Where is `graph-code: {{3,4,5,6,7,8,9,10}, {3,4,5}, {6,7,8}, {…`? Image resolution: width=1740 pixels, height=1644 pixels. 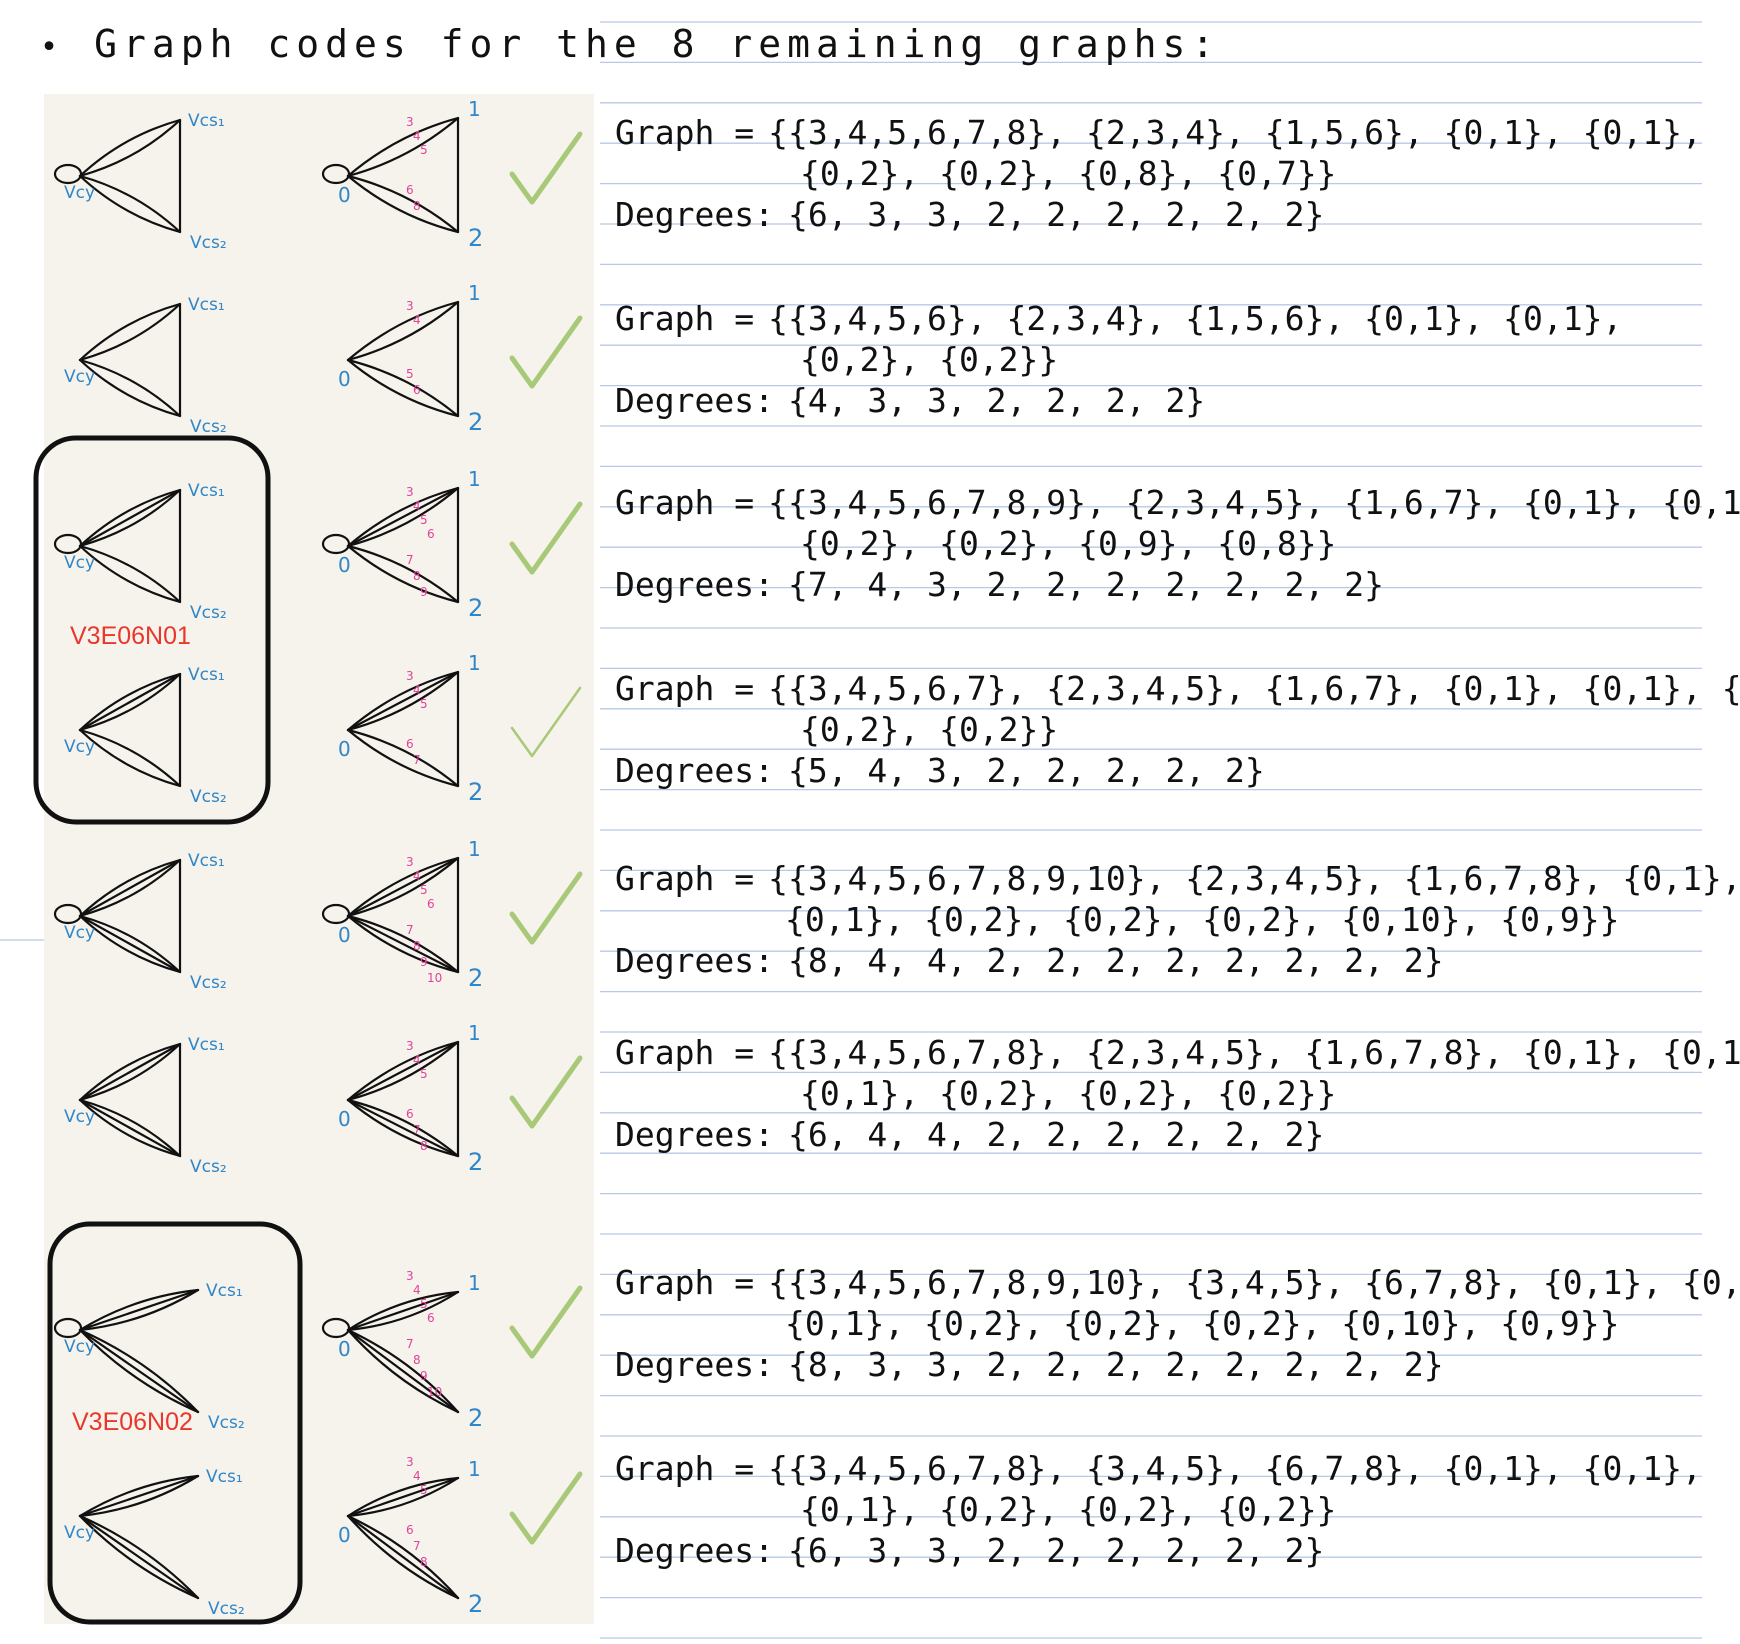
graph-code: {{3,4,5,6,7,8,9,10}, {3,4,5}, {6,7,8}, {… is located at coordinates (1254, 1282).